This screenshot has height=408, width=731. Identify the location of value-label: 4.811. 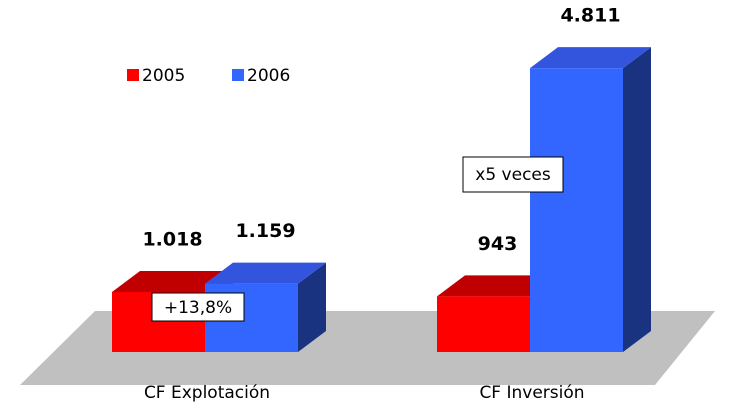
(590, 16).